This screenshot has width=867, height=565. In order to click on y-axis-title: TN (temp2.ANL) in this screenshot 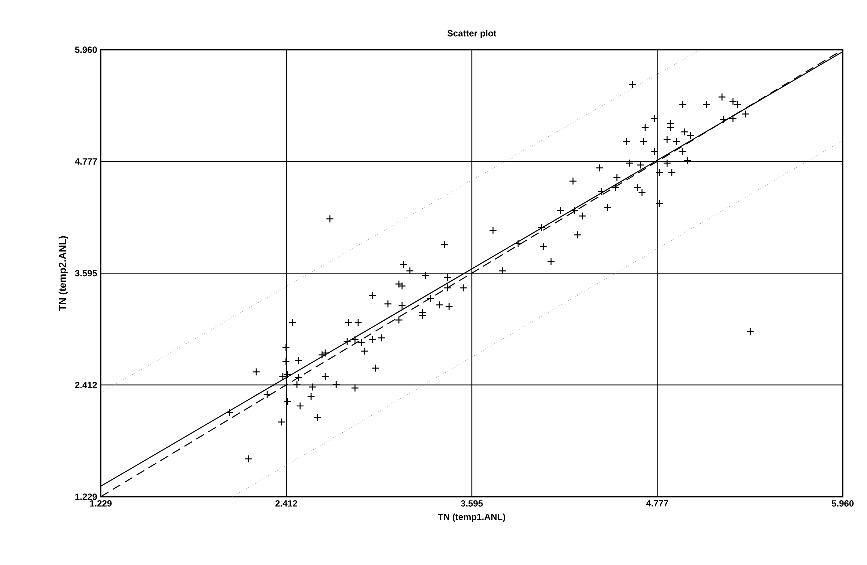, I will do `click(63, 274)`.